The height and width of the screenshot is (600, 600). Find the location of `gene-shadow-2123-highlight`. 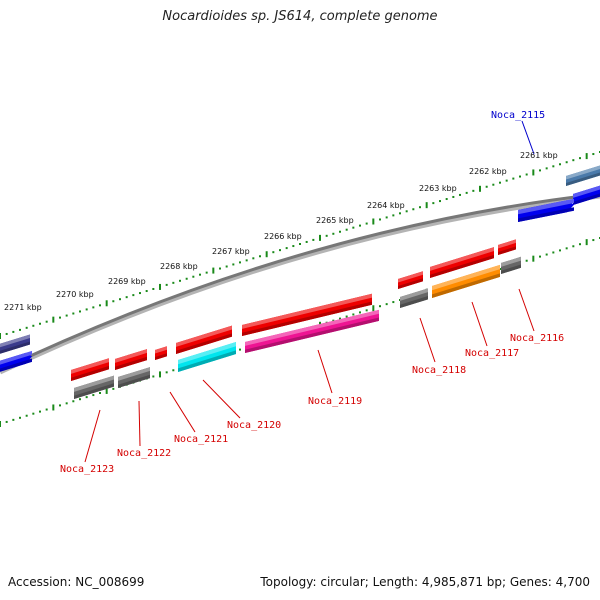

gene-shadow-2123-highlight is located at coordinates (94, 383).